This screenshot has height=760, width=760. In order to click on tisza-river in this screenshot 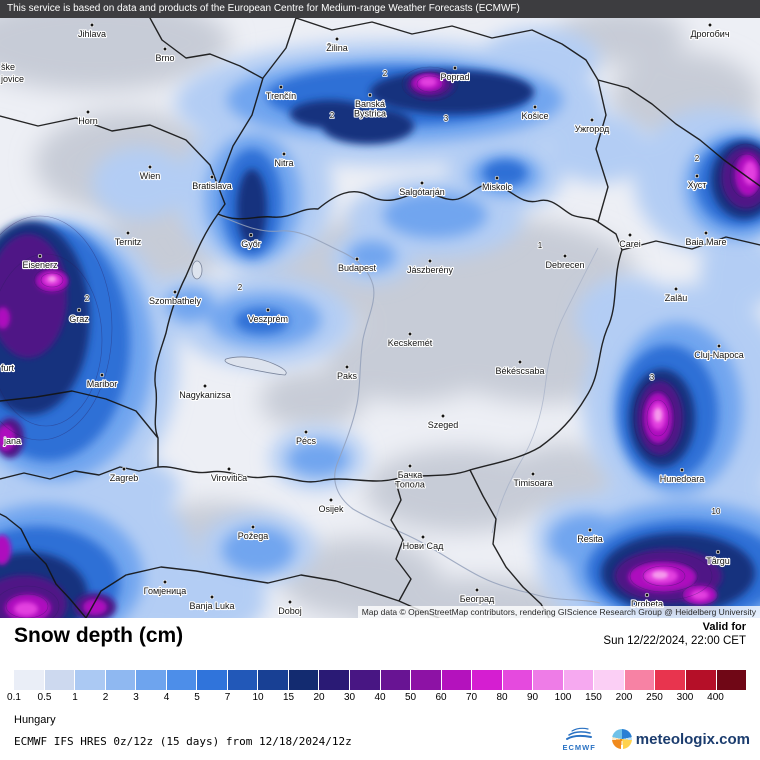, I will do `click(545, 390)`.